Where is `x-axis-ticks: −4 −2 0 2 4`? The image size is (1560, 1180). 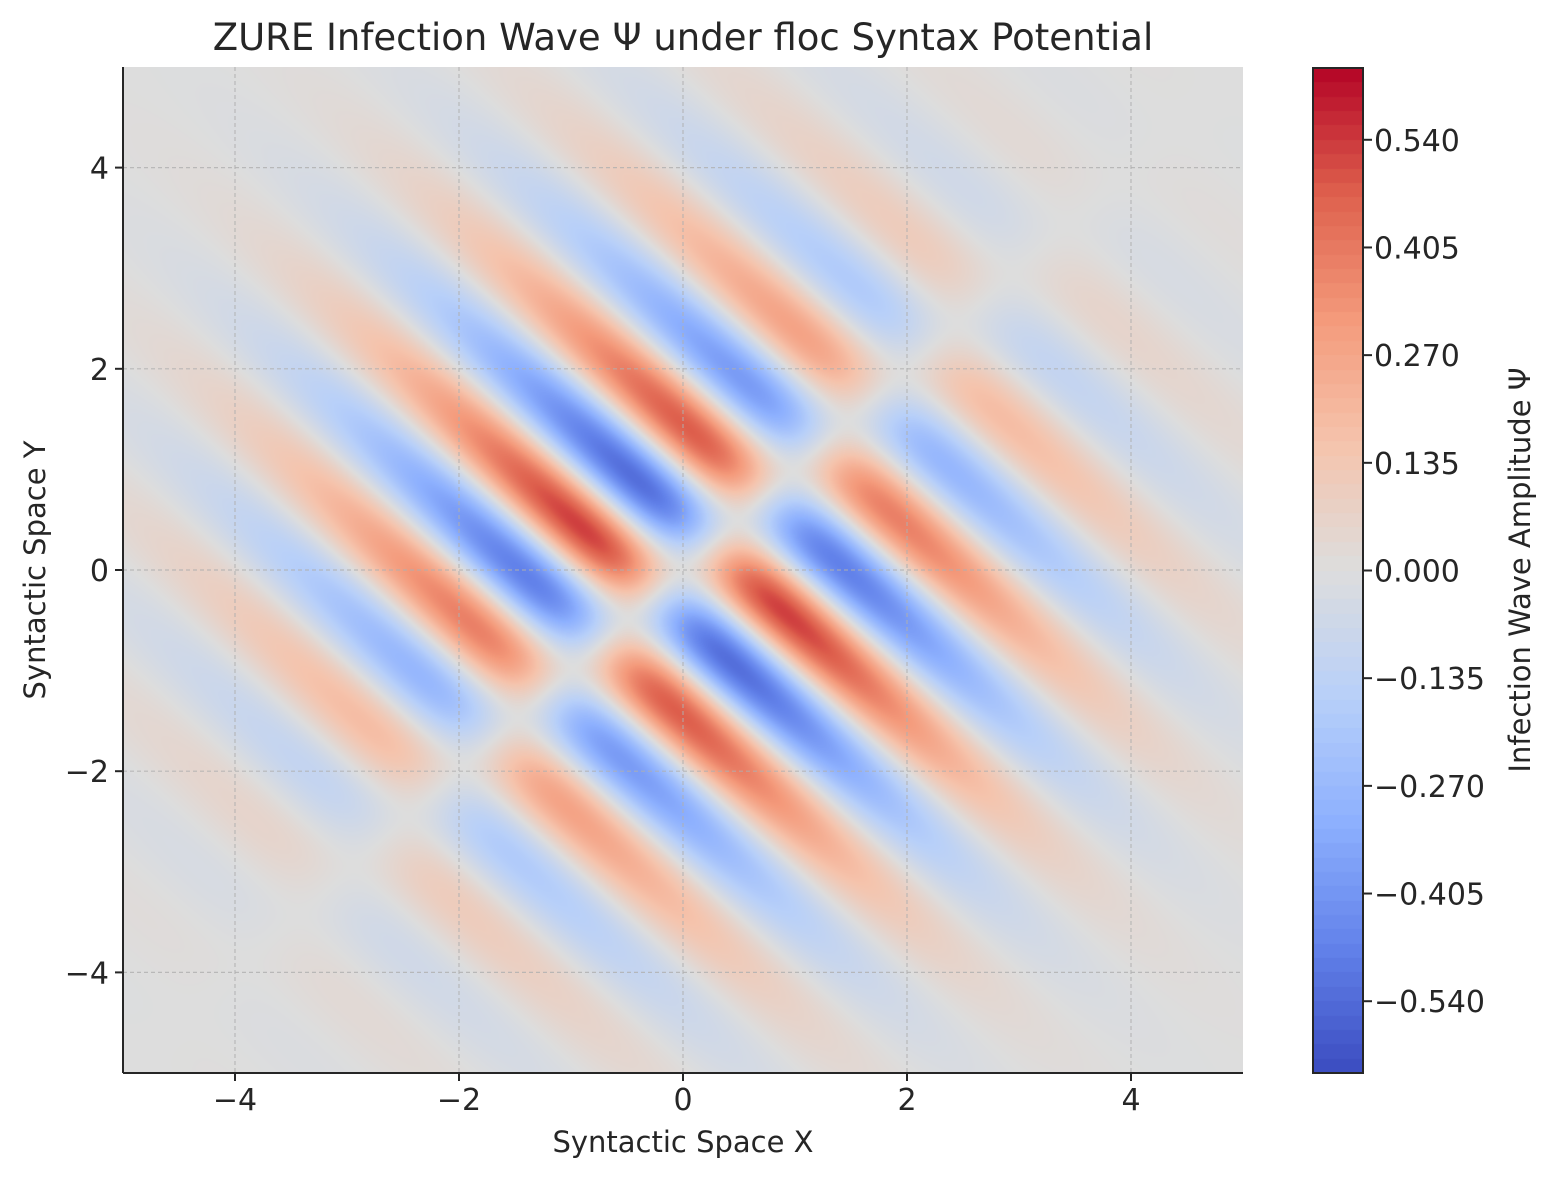 x-axis-ticks: −4 −2 0 2 4 is located at coordinates (677, 1095).